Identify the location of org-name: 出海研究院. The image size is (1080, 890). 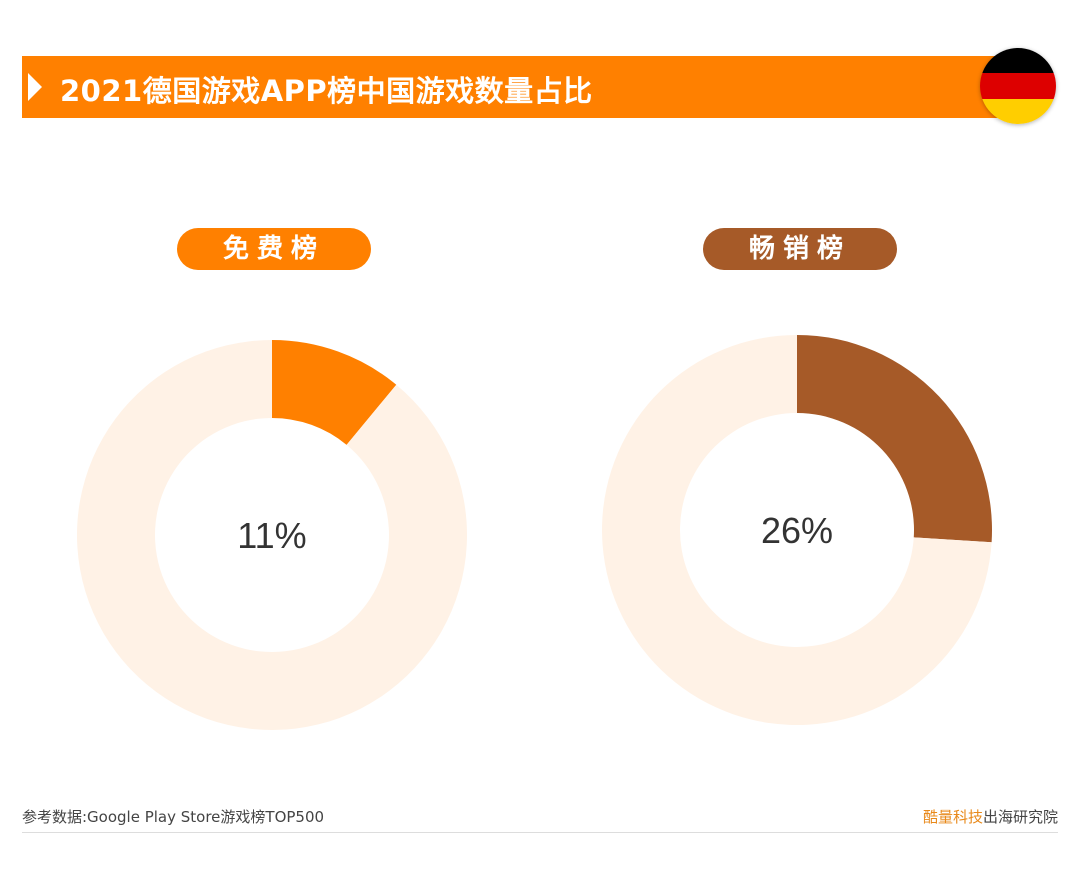
(1020, 817).